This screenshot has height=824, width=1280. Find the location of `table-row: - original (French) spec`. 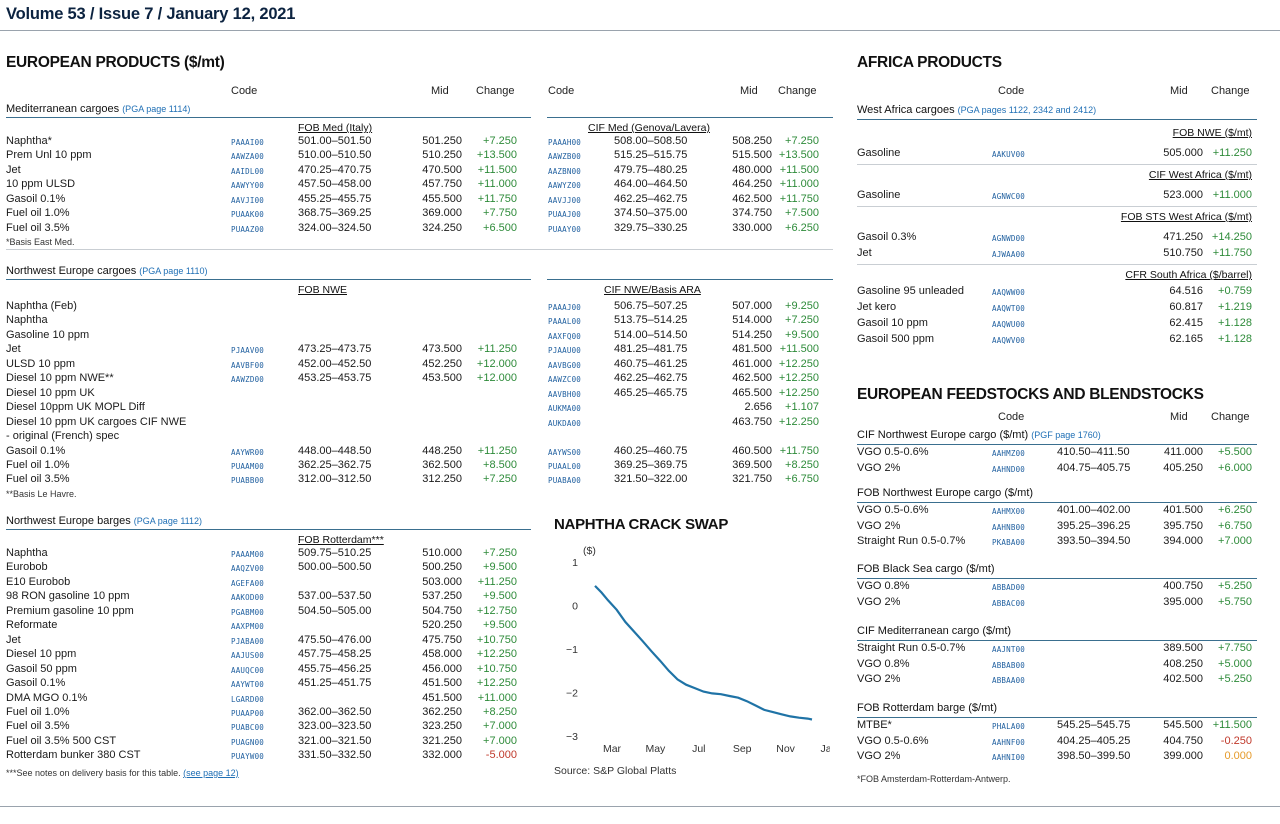

table-row: - original (French) spec is located at coordinates (420, 436).